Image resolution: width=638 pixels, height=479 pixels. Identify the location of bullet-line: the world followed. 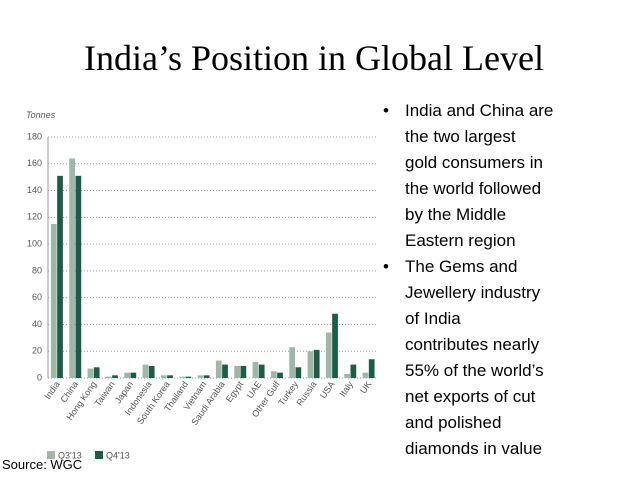
(473, 188).